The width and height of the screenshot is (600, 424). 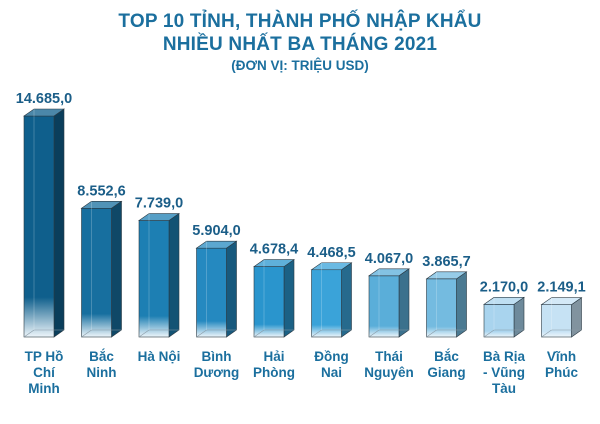 I want to click on value-label-2: 8.552,6, so click(x=101, y=191).